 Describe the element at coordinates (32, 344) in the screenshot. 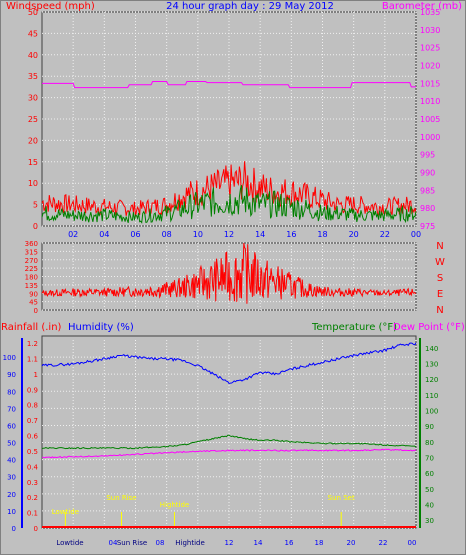

I see `rain-tick-label: 1.2` at that location.